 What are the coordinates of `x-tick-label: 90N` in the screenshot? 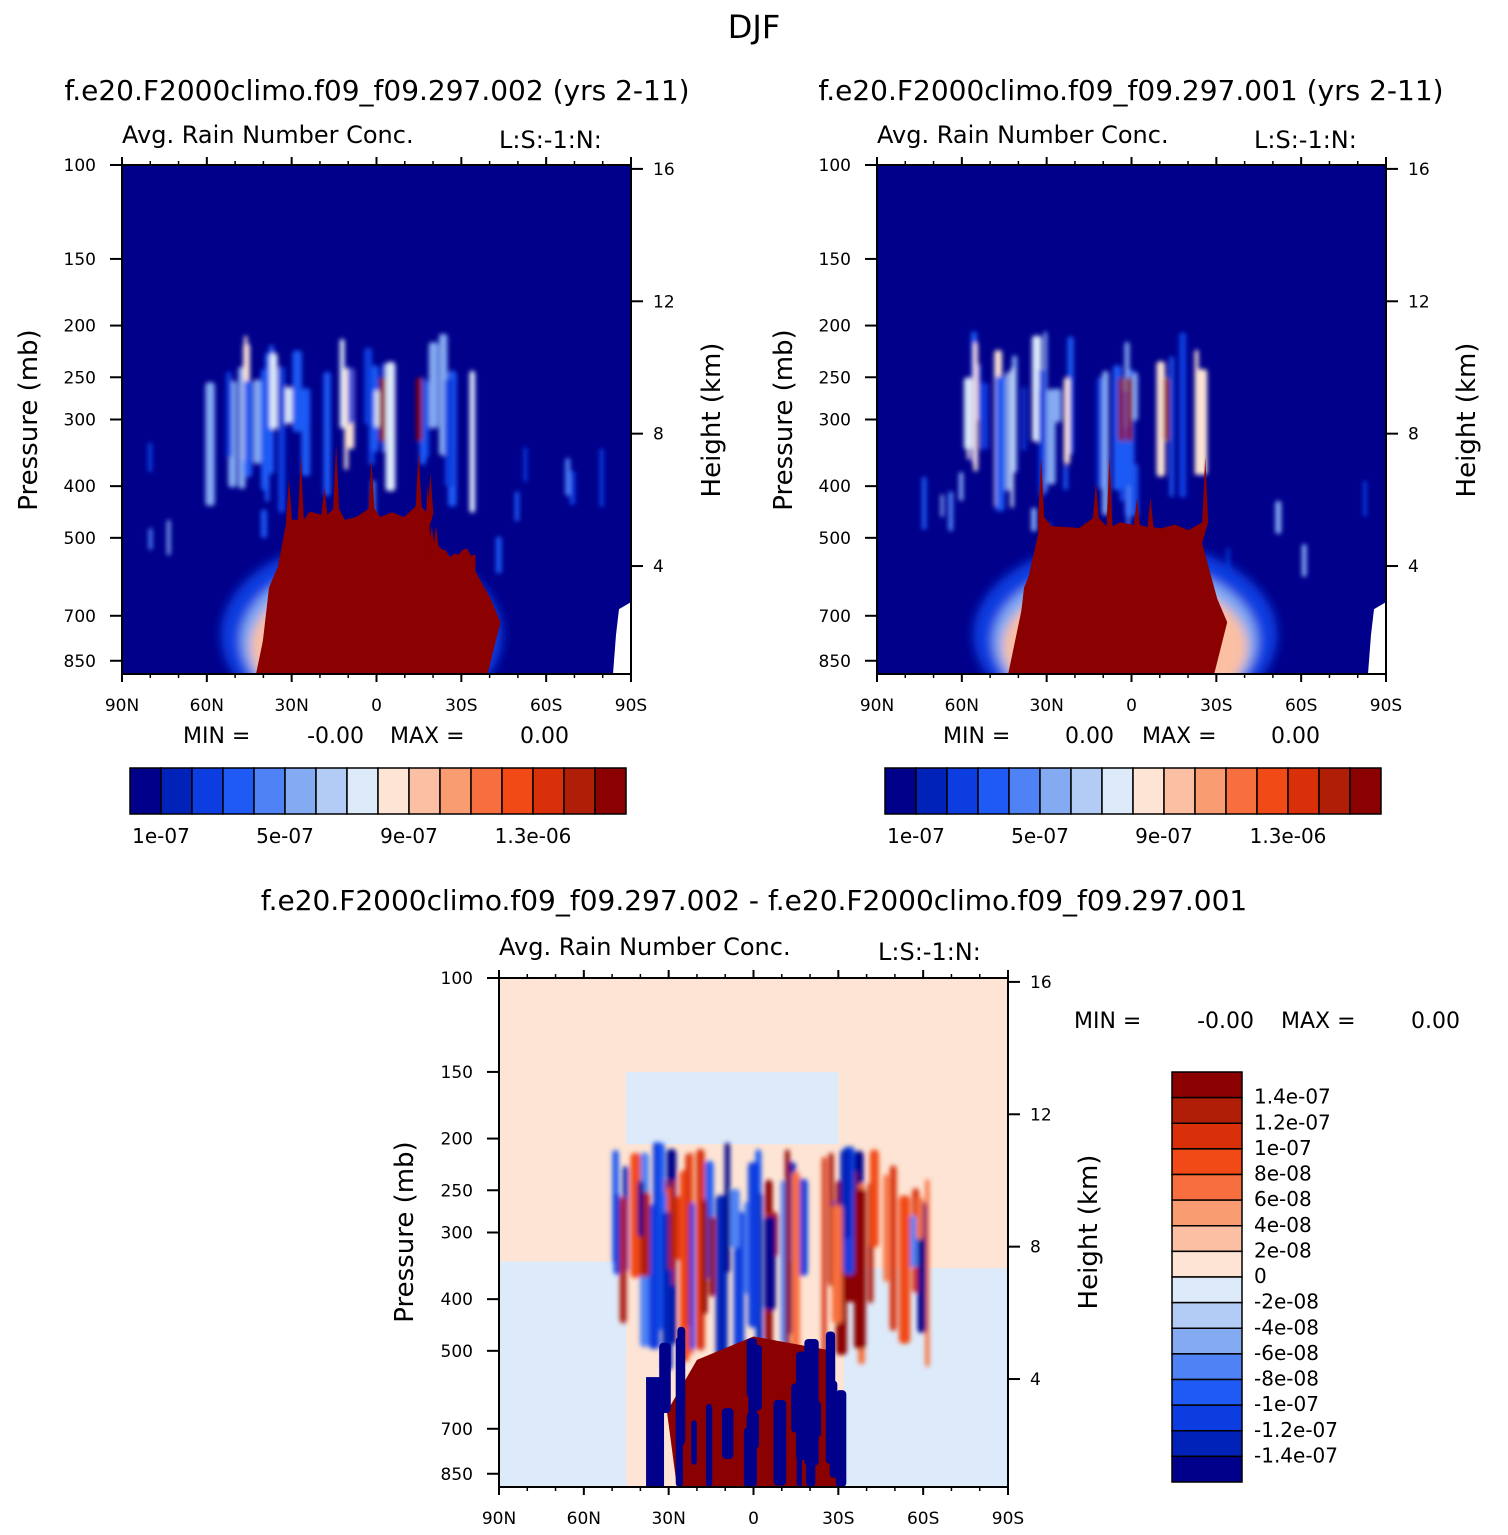 It's located at (122, 706).